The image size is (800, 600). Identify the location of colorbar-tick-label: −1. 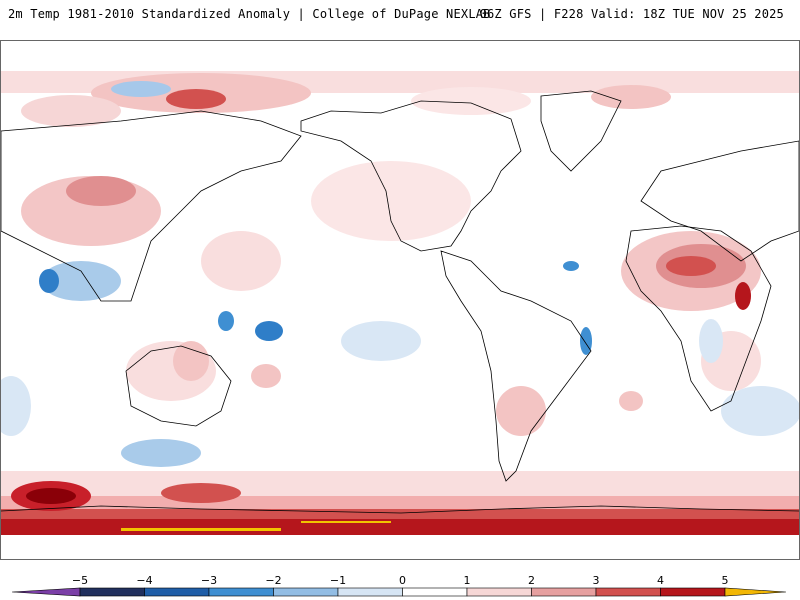
(338, 580).